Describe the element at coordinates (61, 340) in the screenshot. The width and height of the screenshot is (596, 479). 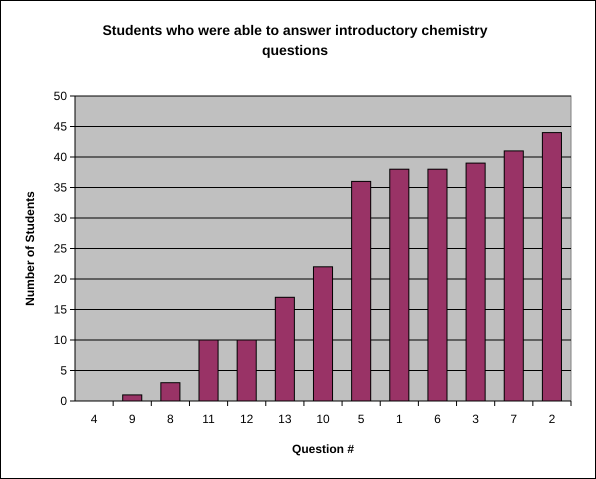
I see `y-tick-label: 10` at that location.